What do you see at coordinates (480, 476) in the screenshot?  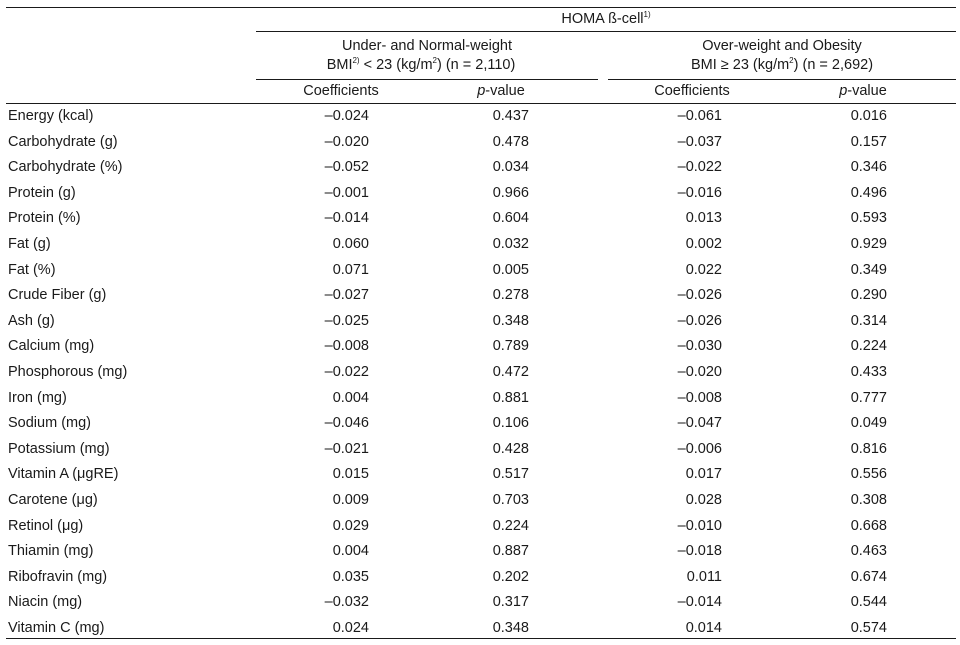 I see `table-row: Vitamin A (μgRE) 0.015 0.517 0.017 0.556` at bounding box center [480, 476].